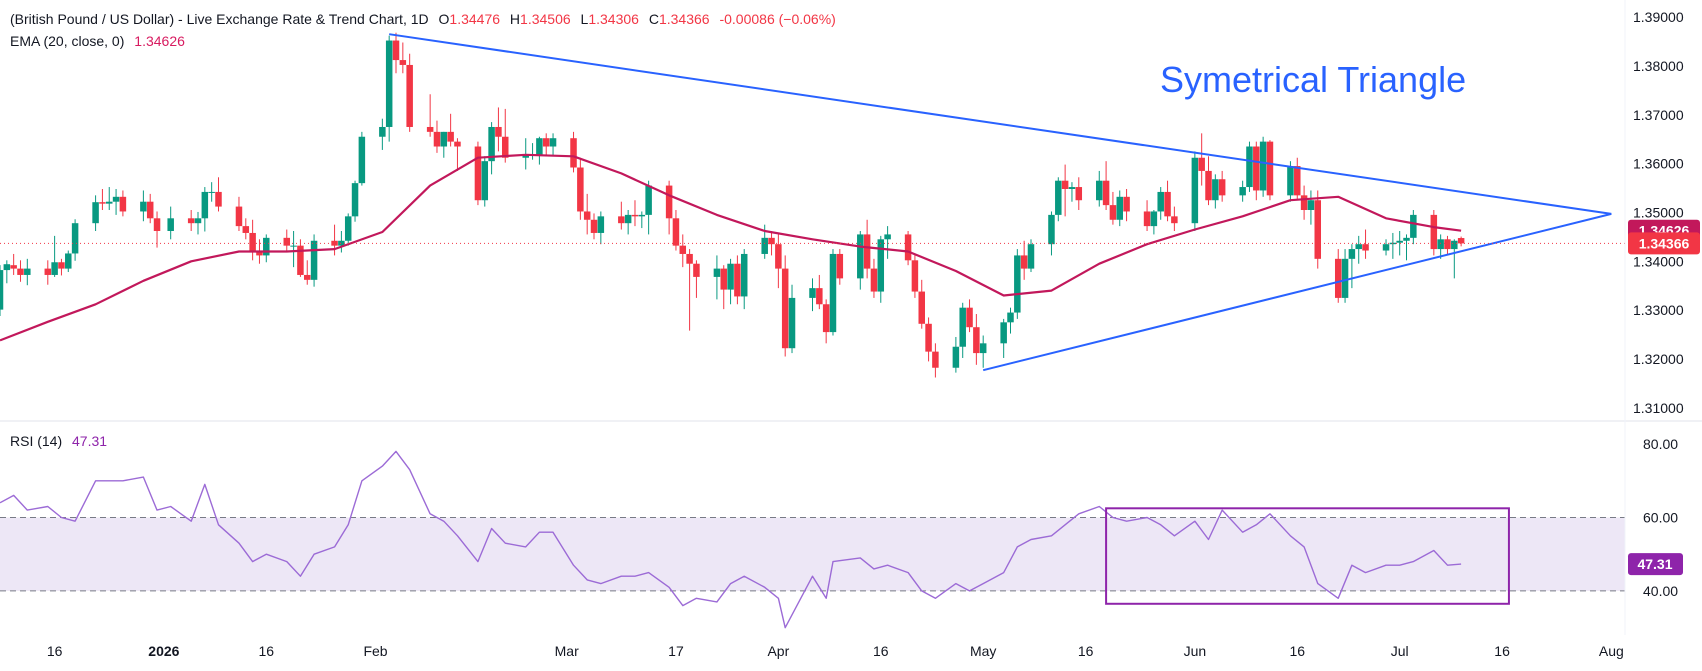  Describe the element at coordinates (1611, 651) in the screenshot. I see `x-tick-label: Aug` at that location.